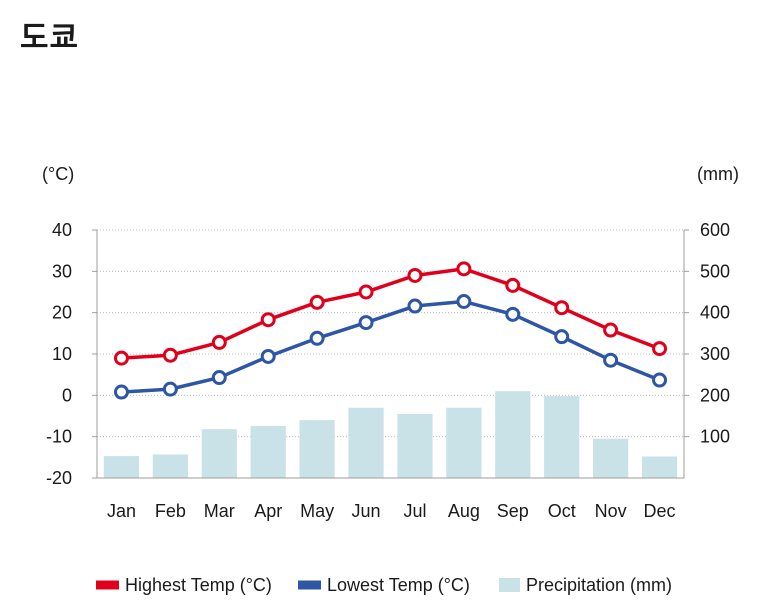 This screenshot has height=612, width=768. Describe the element at coordinates (718, 174) in the screenshot. I see `right-axis-unit: (mm)` at that location.